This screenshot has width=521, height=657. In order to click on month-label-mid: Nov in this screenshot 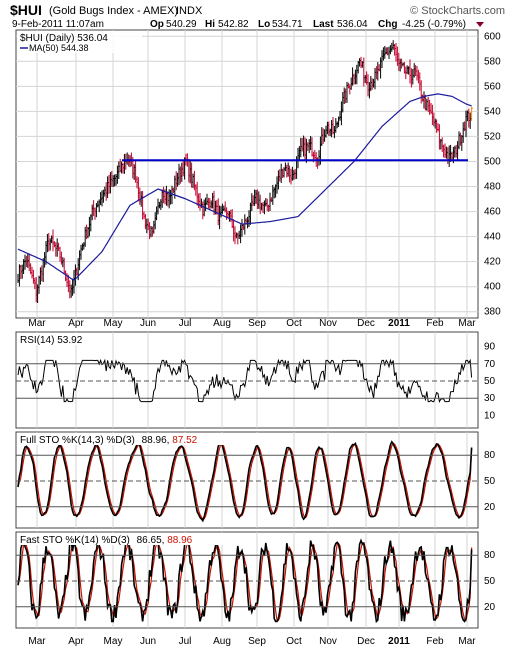, I will do `click(328, 323)`.